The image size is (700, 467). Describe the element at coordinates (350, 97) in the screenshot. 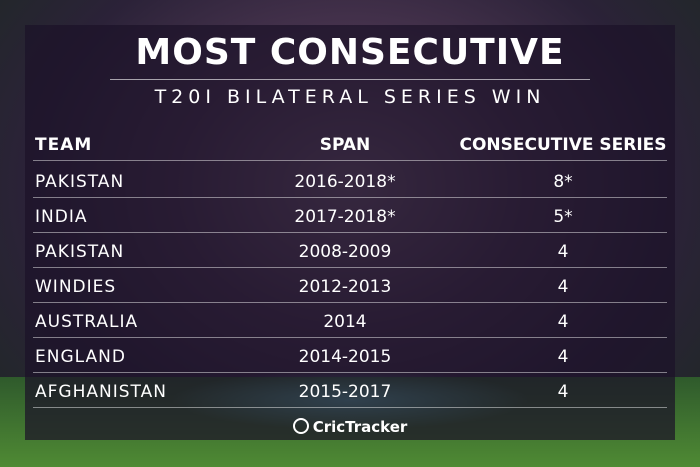

I see `subtitle: T20I BILATERAL SERIES WIN` at that location.